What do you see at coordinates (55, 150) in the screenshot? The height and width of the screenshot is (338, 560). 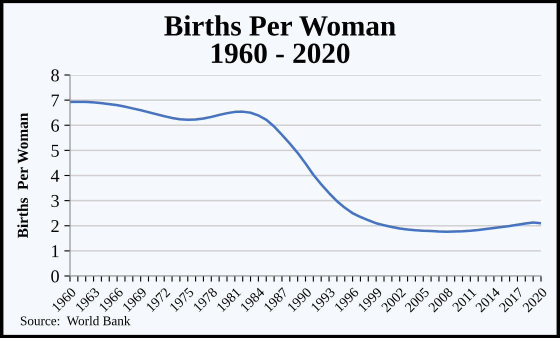 I see `y-tick-label: 5` at bounding box center [55, 150].